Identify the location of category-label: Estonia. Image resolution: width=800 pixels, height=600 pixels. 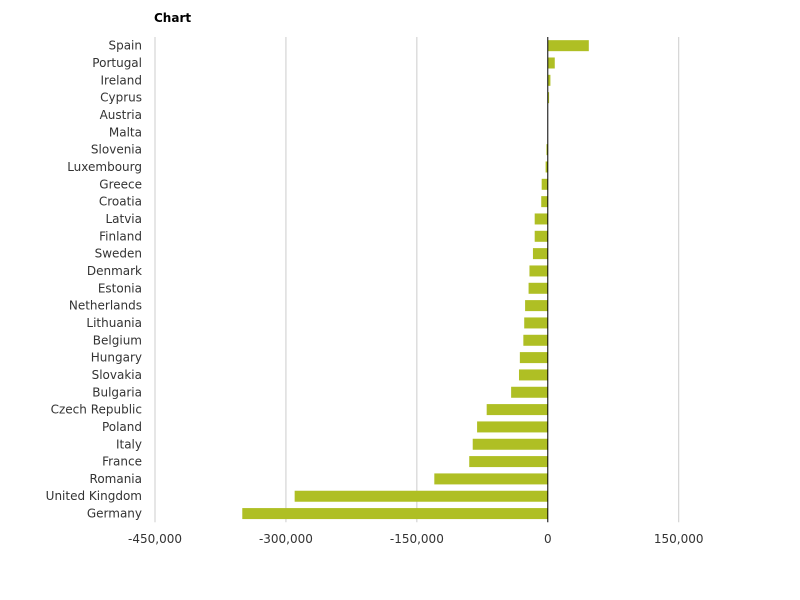
(120, 288).